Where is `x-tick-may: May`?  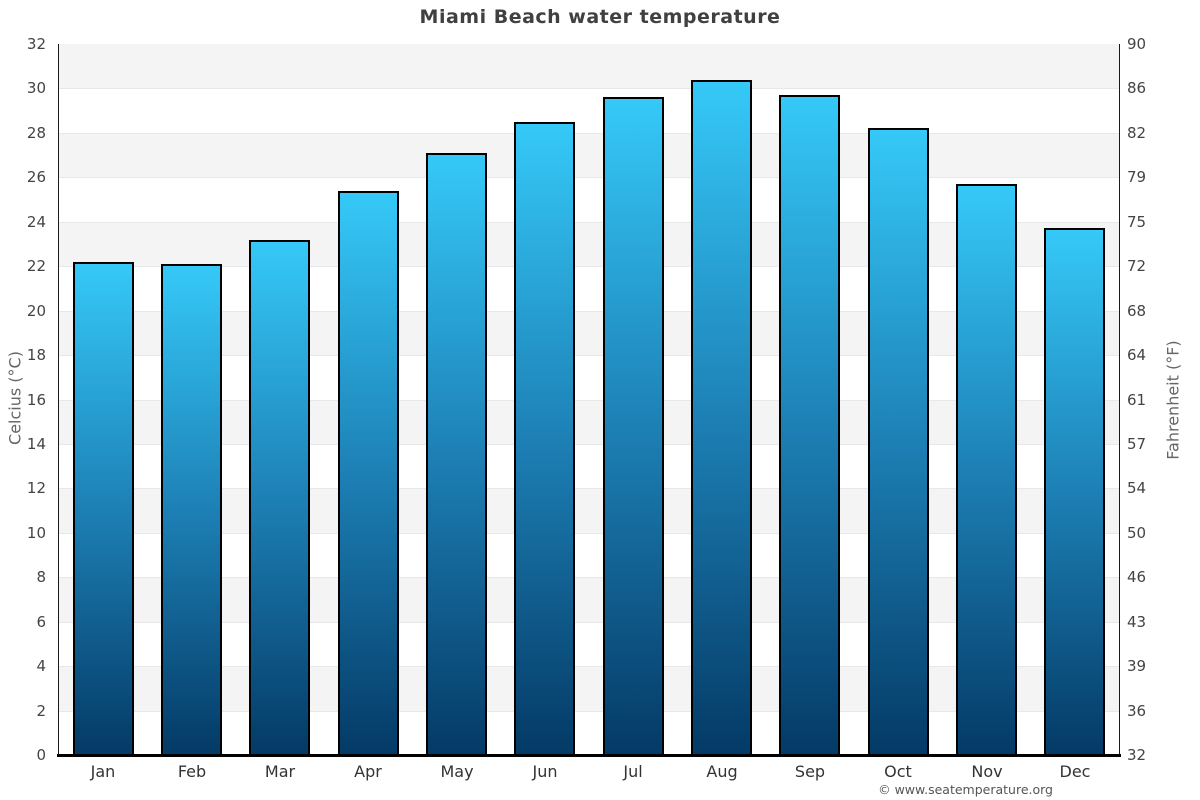
x-tick-may: May is located at coordinates (457, 771).